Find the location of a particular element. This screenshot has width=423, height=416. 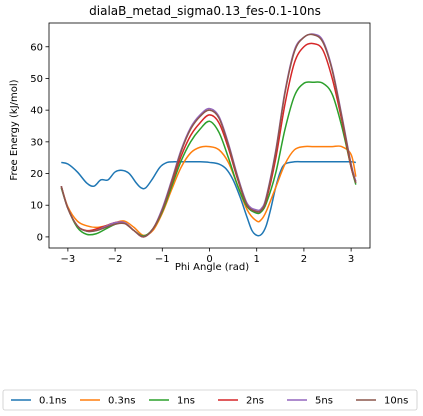

y-tick-label: 60 is located at coordinates (36, 47).